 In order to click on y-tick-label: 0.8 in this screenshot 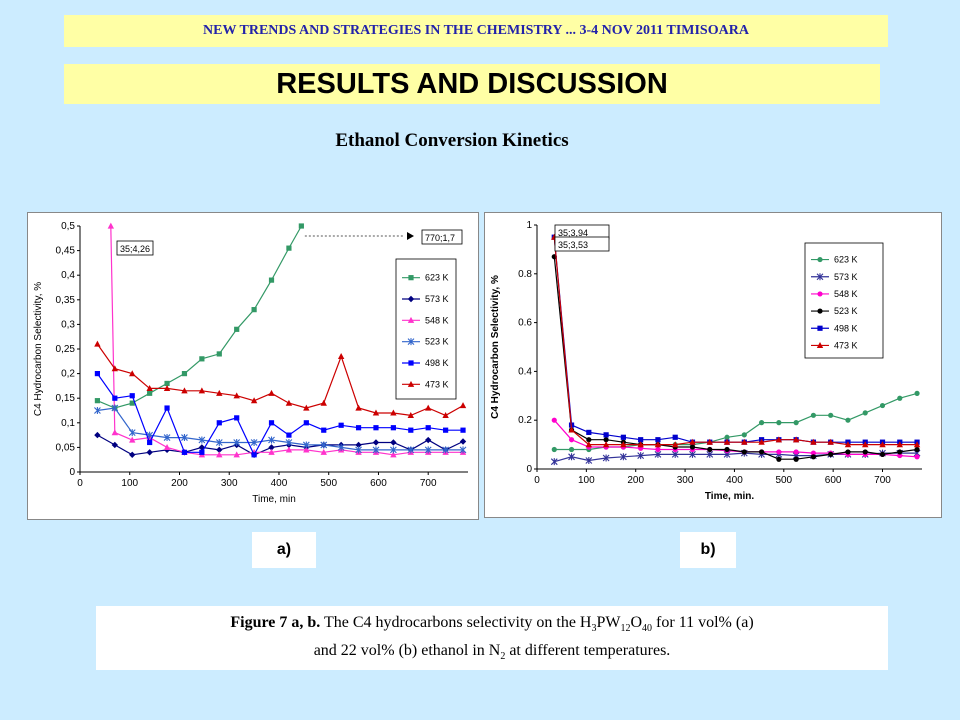, I will do `click(525, 274)`.